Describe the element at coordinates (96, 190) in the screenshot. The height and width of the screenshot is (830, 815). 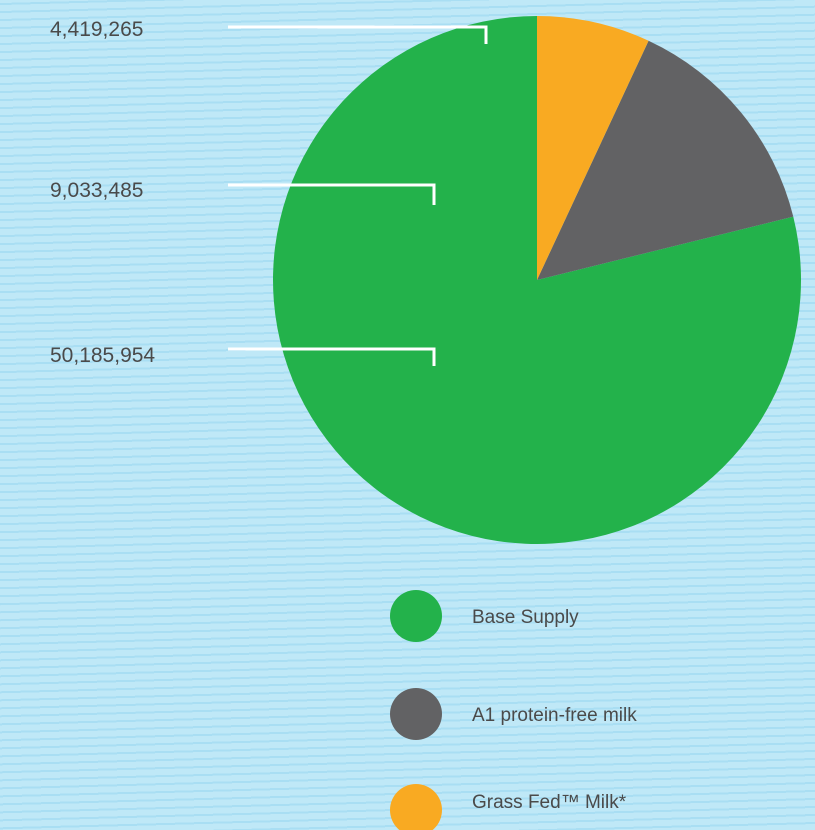
I see `value-label-a1-protein-free: 9,033,485` at that location.